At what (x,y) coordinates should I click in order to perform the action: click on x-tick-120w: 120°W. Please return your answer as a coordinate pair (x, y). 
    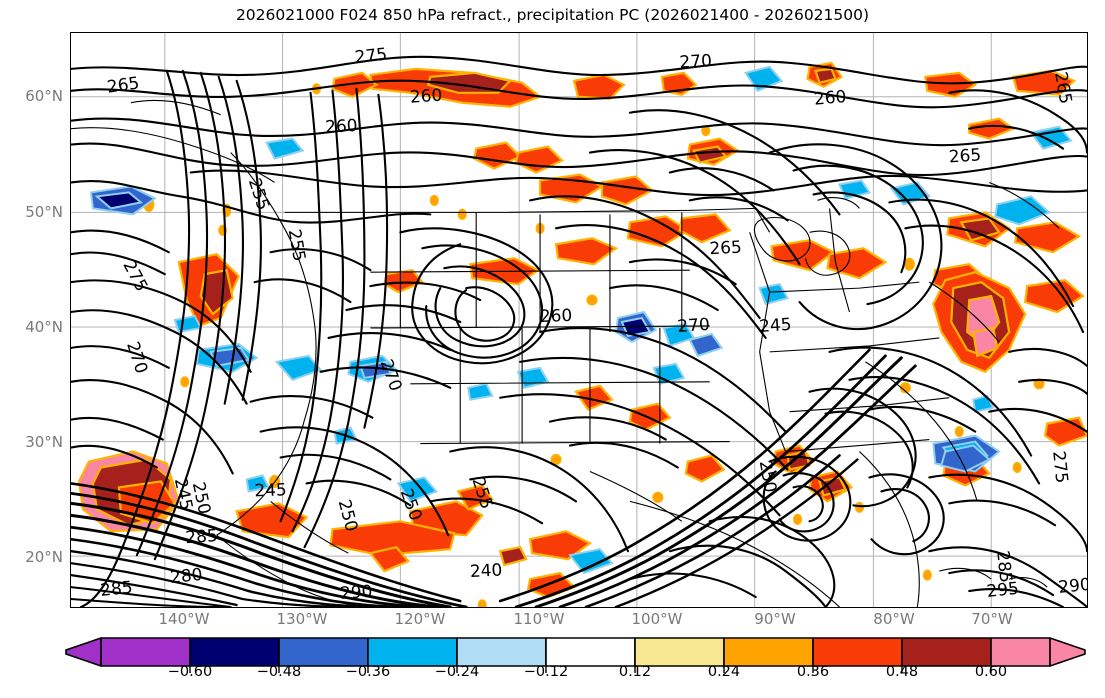
    Looking at the image, I should click on (420, 619).